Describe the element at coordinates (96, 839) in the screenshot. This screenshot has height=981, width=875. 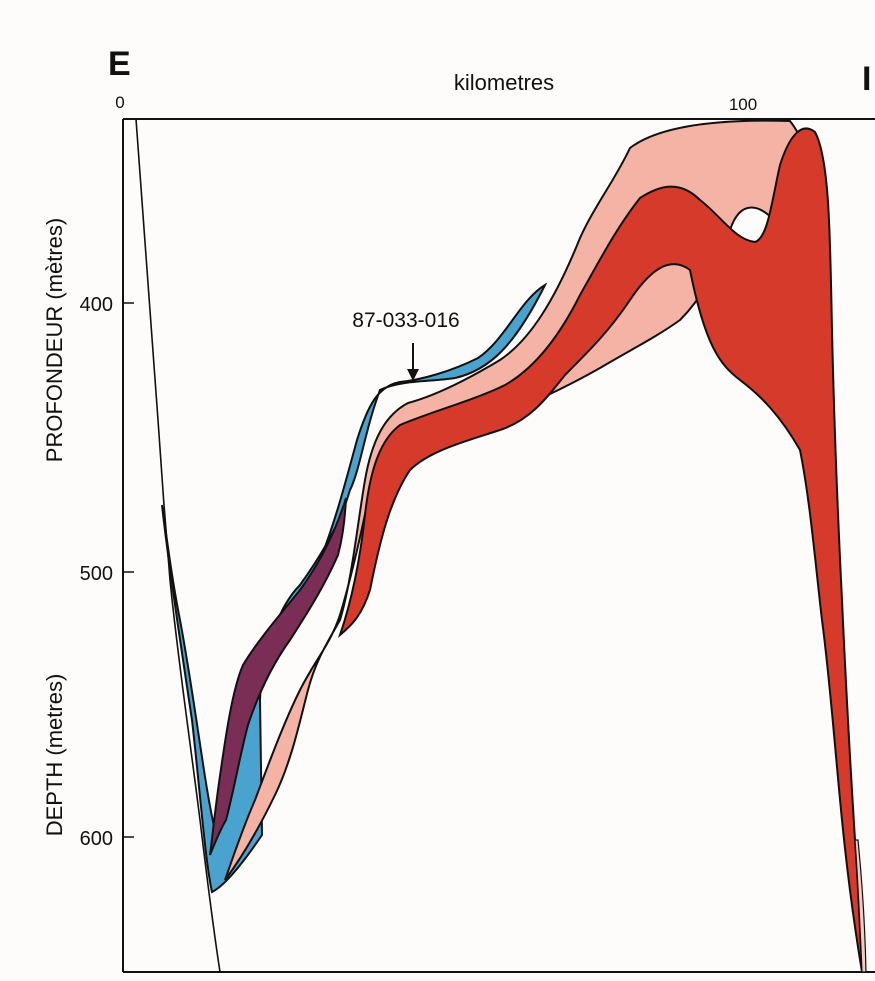
I see `y-tick-label-600: 600` at that location.